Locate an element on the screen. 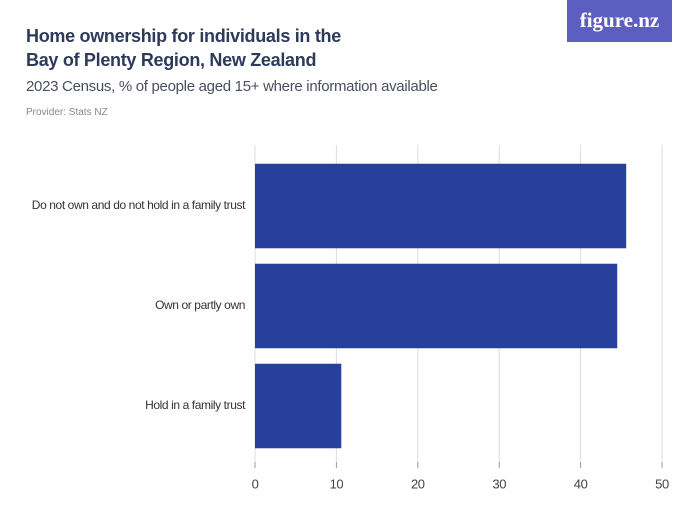 The image size is (700, 525). x-tick-label: 40 is located at coordinates (581, 483).